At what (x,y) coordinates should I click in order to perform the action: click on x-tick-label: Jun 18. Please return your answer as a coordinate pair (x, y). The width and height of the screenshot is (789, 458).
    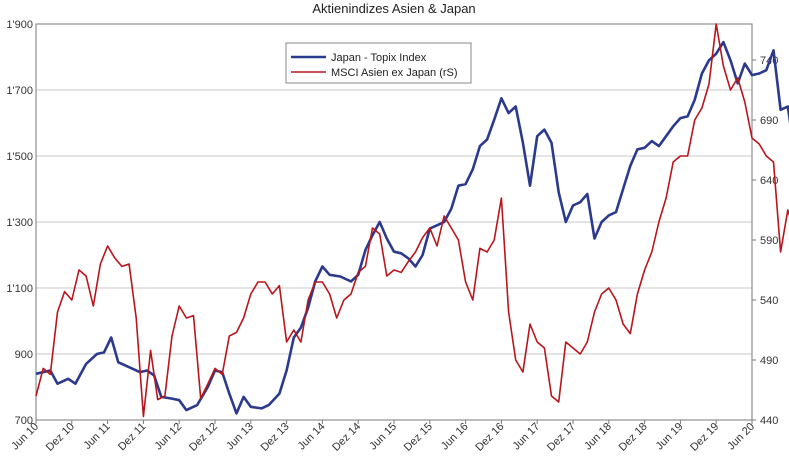
    Looking at the image, I should click on (598, 437).